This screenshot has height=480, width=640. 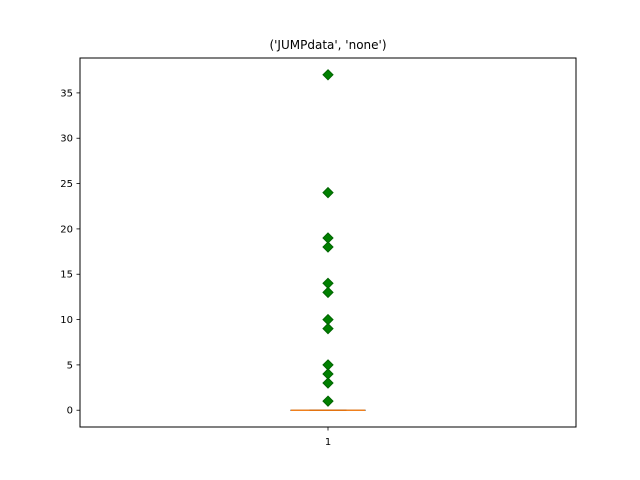 I want to click on outlier-series, so click(x=328, y=238).